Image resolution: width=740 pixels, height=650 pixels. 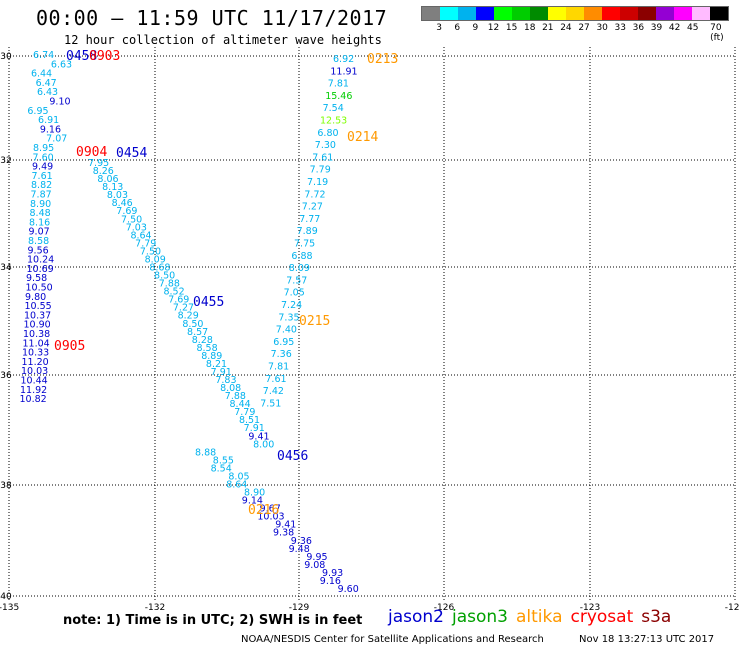 What do you see at coordinates (286, 330) in the screenshot?
I see `swh-value-east: 7.40` at bounding box center [286, 330].